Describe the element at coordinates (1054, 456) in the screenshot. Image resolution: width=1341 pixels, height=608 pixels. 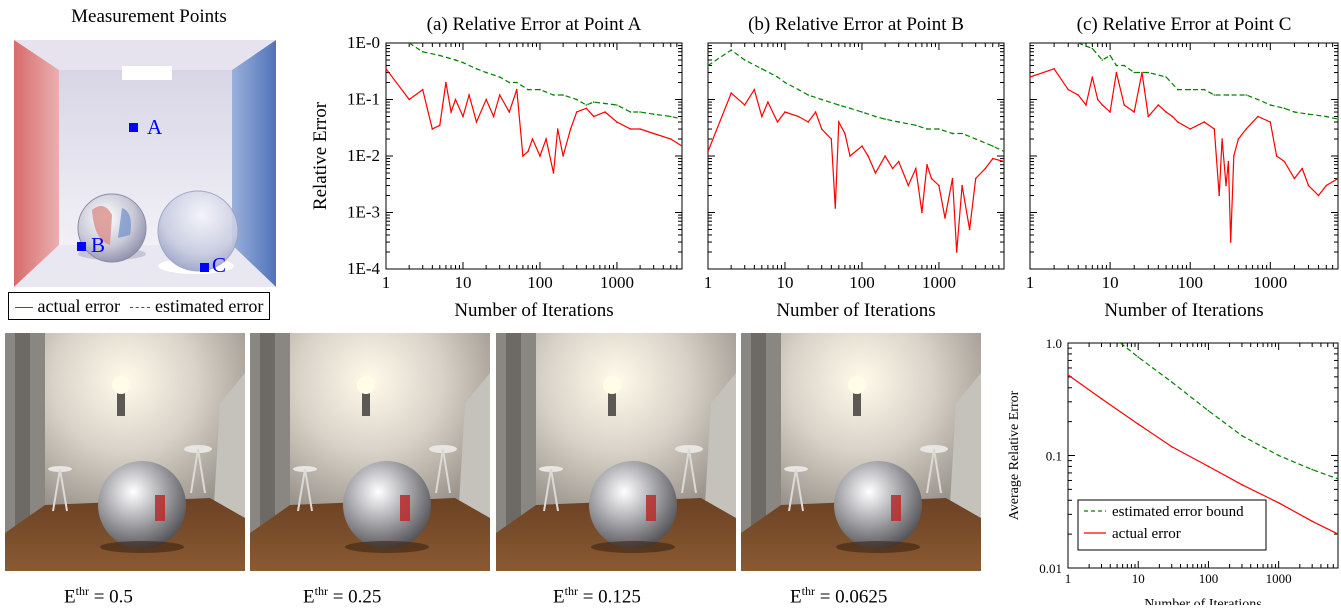
I see `chart-4-ytick-label: 0.1` at that location.